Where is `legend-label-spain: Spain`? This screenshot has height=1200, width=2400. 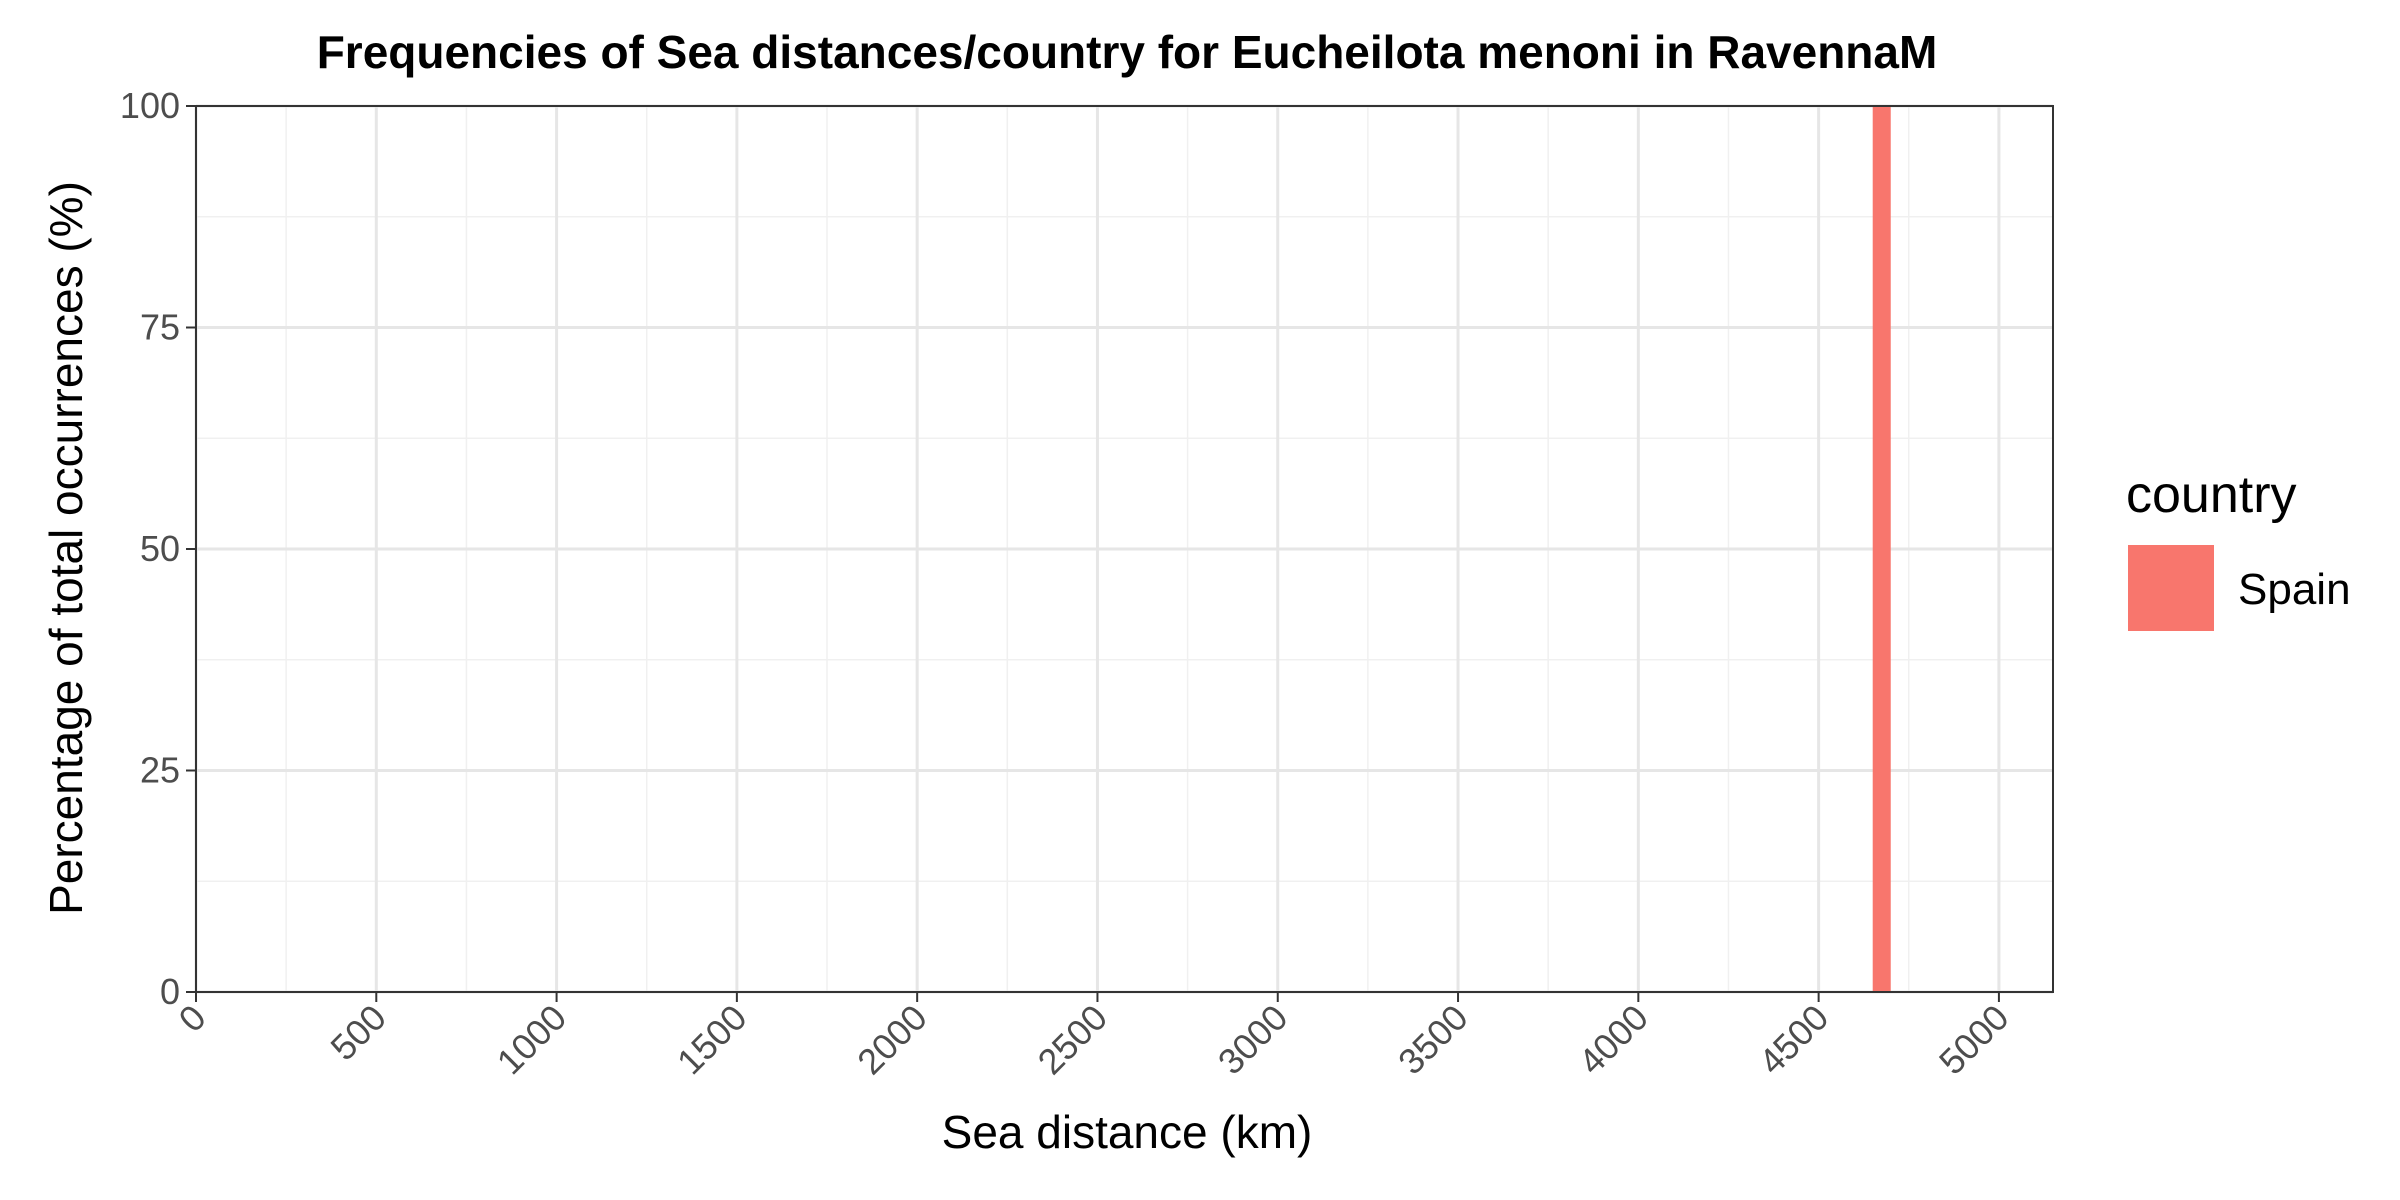
legend-label-spain: Spain is located at coordinates (2294, 589).